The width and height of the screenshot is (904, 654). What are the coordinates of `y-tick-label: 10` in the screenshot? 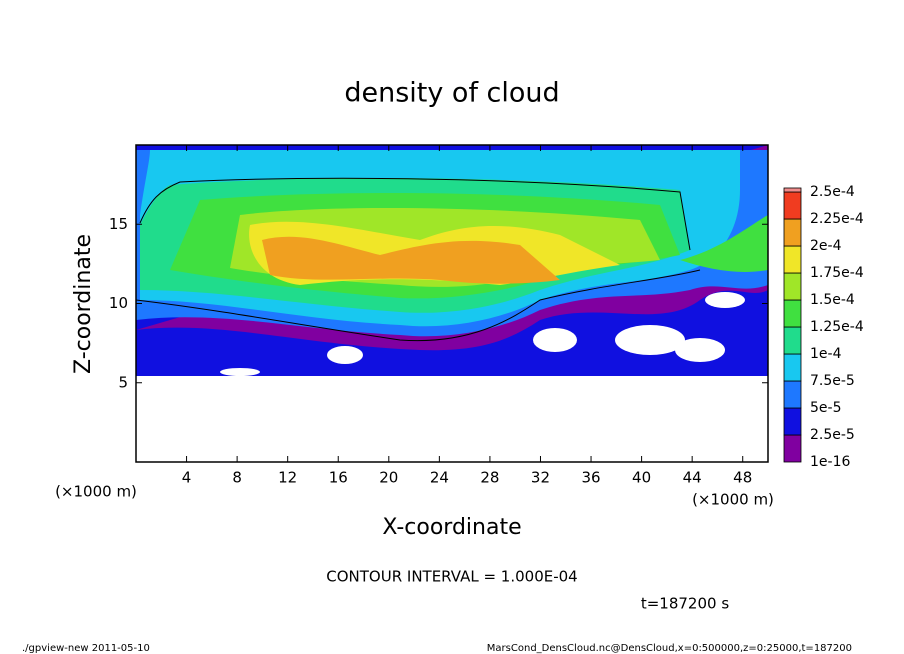 It's located at (118, 303).